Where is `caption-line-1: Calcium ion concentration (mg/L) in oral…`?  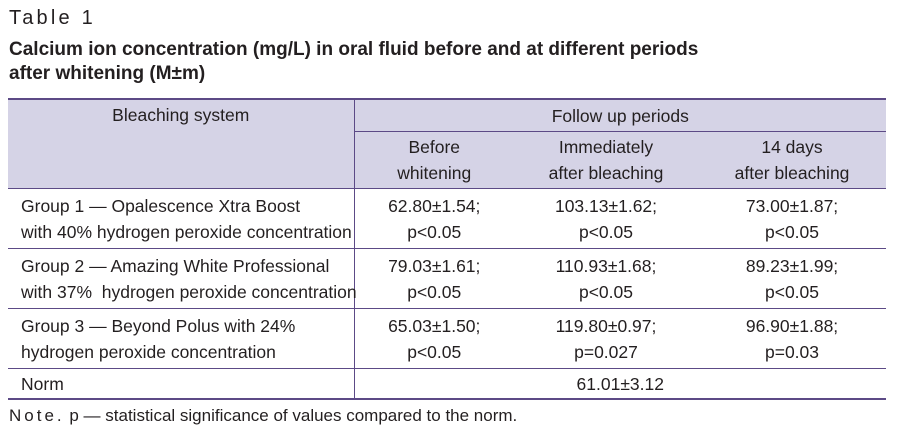
caption-line-1: Calcium ion concentration (mg/L) in oral… is located at coordinates (354, 49).